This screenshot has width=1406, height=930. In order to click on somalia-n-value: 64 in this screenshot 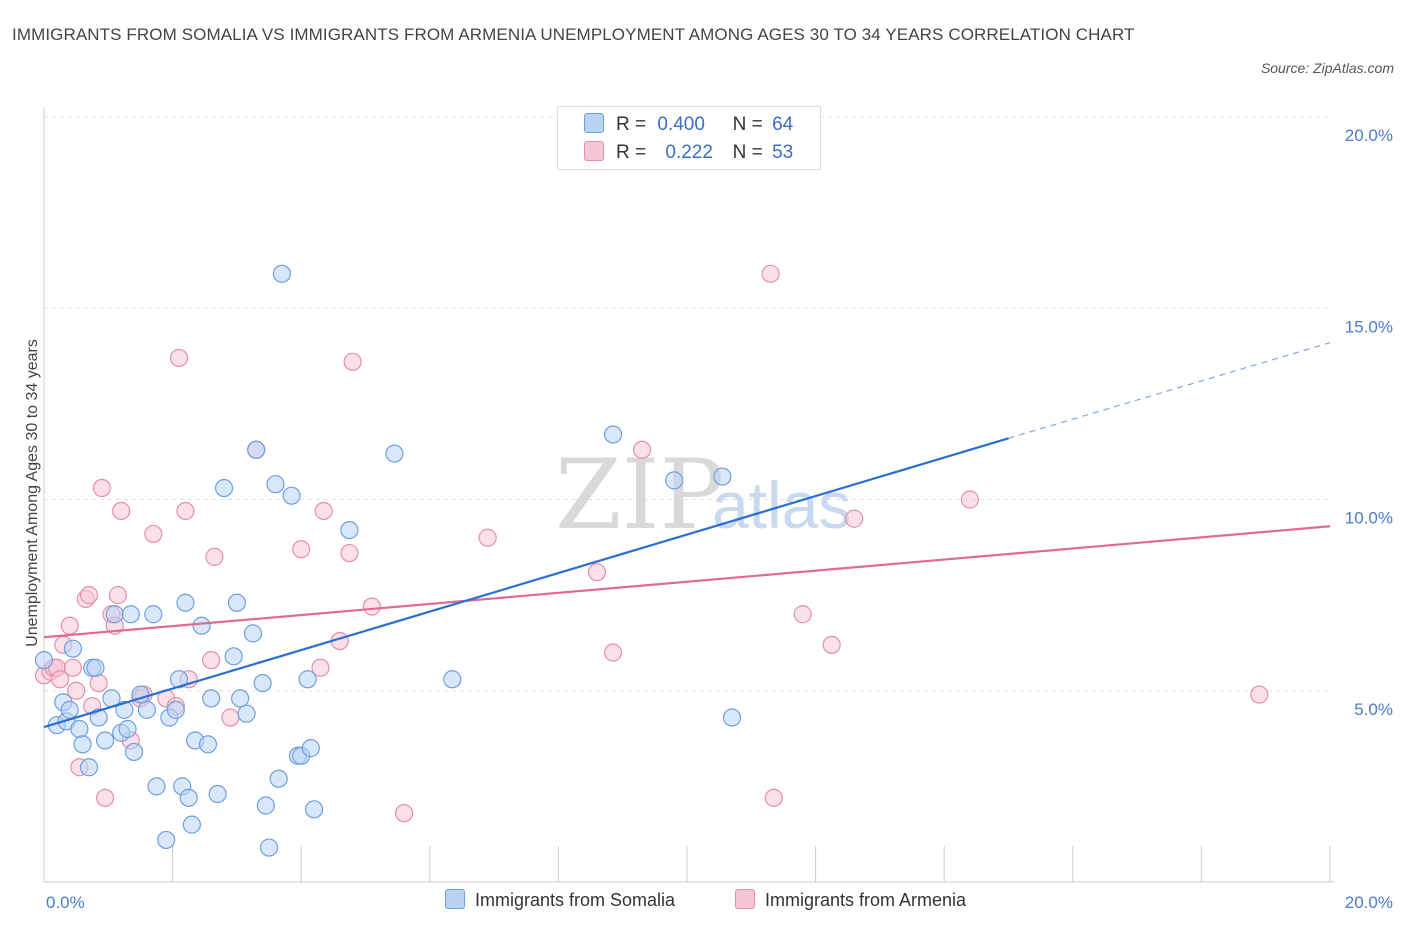, I will do `click(783, 124)`.